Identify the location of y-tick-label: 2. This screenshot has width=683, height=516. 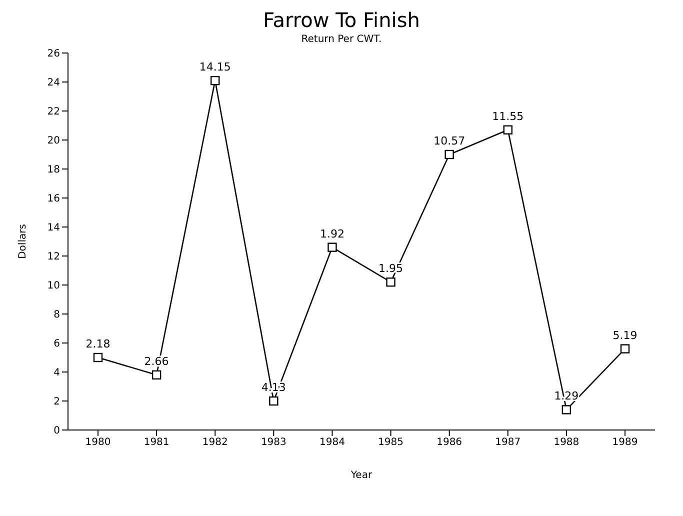
(57, 402).